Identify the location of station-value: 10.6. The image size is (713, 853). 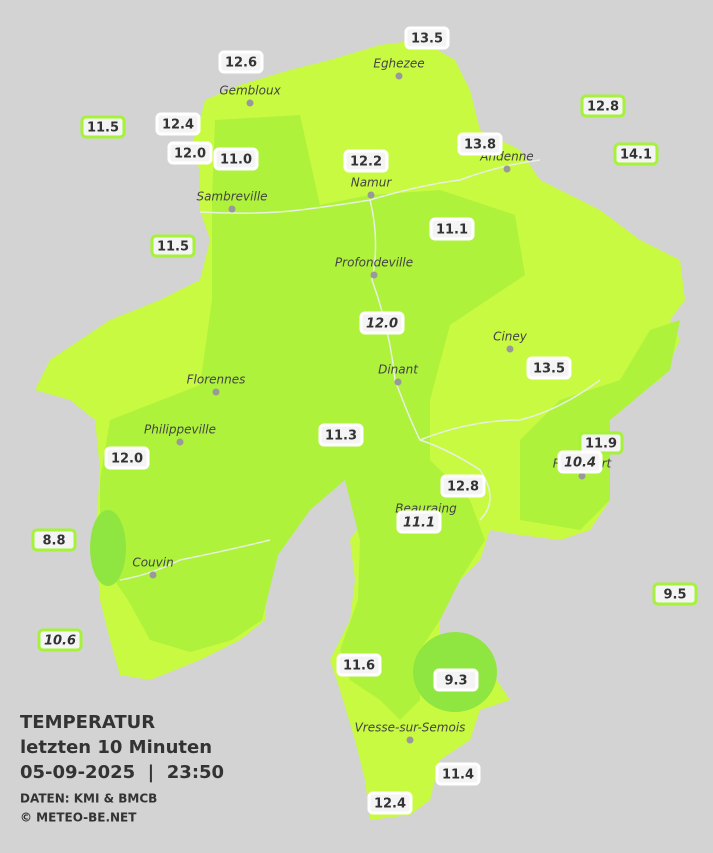
(60, 641).